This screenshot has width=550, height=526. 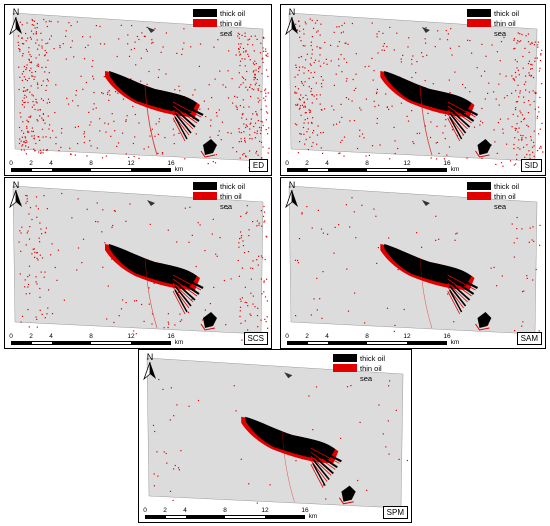 What do you see at coordinates (367, 163) in the screenshot?
I see `scale-tick-label: 8` at bounding box center [367, 163].